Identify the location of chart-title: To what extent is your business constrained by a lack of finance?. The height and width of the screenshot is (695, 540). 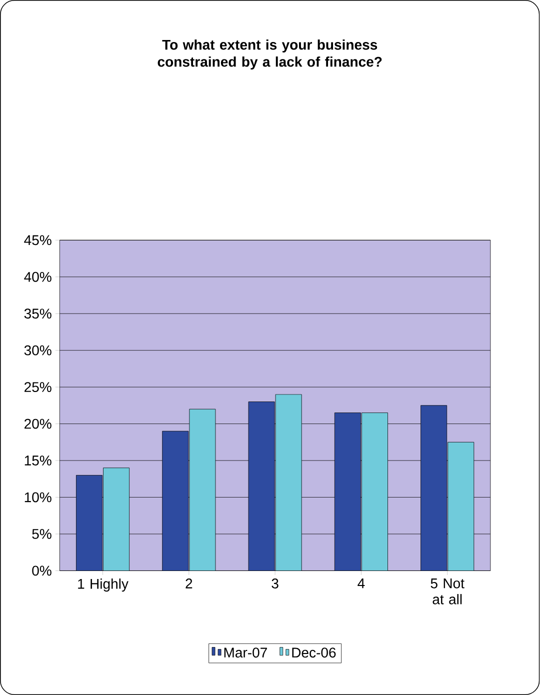
(270, 54).